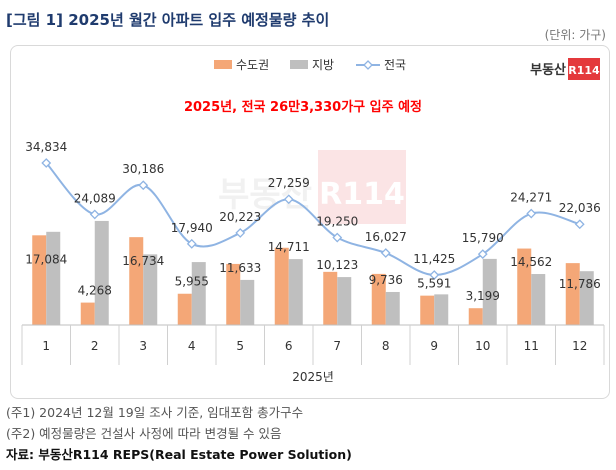  I want to click on x-tick-label: 4, so click(192, 346).